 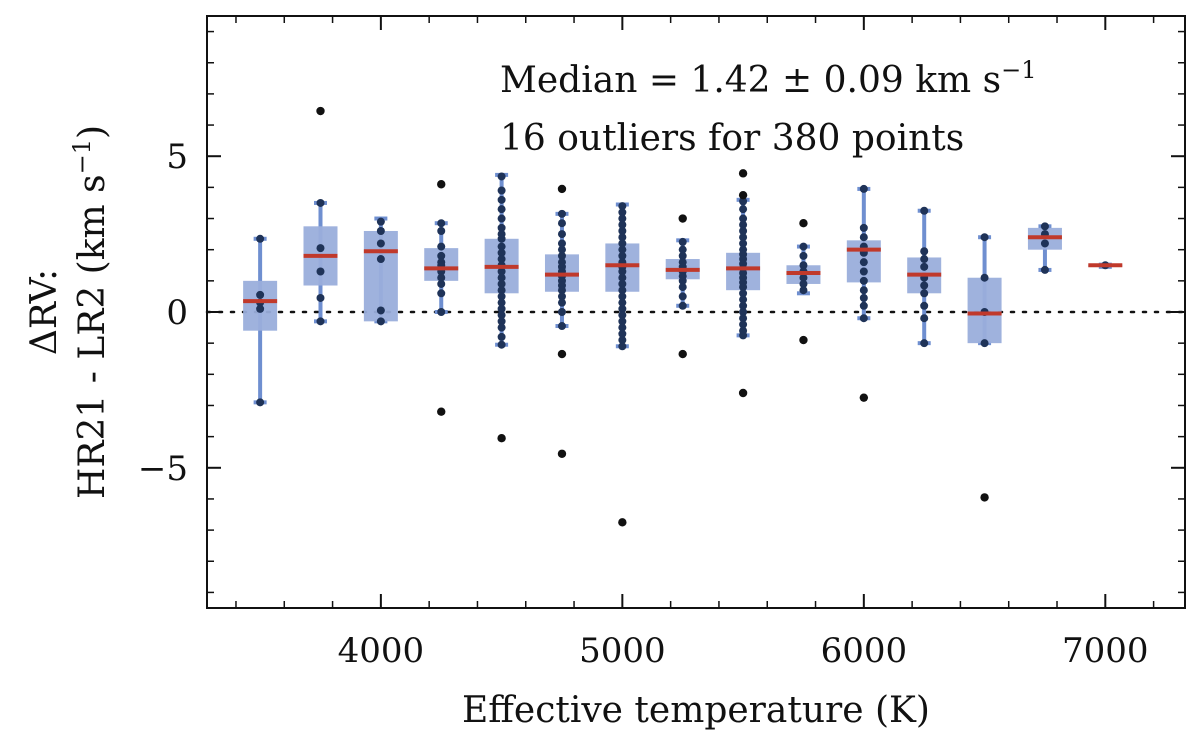 I want to click on x-tick-label-4000: 4000, so click(x=381, y=651).